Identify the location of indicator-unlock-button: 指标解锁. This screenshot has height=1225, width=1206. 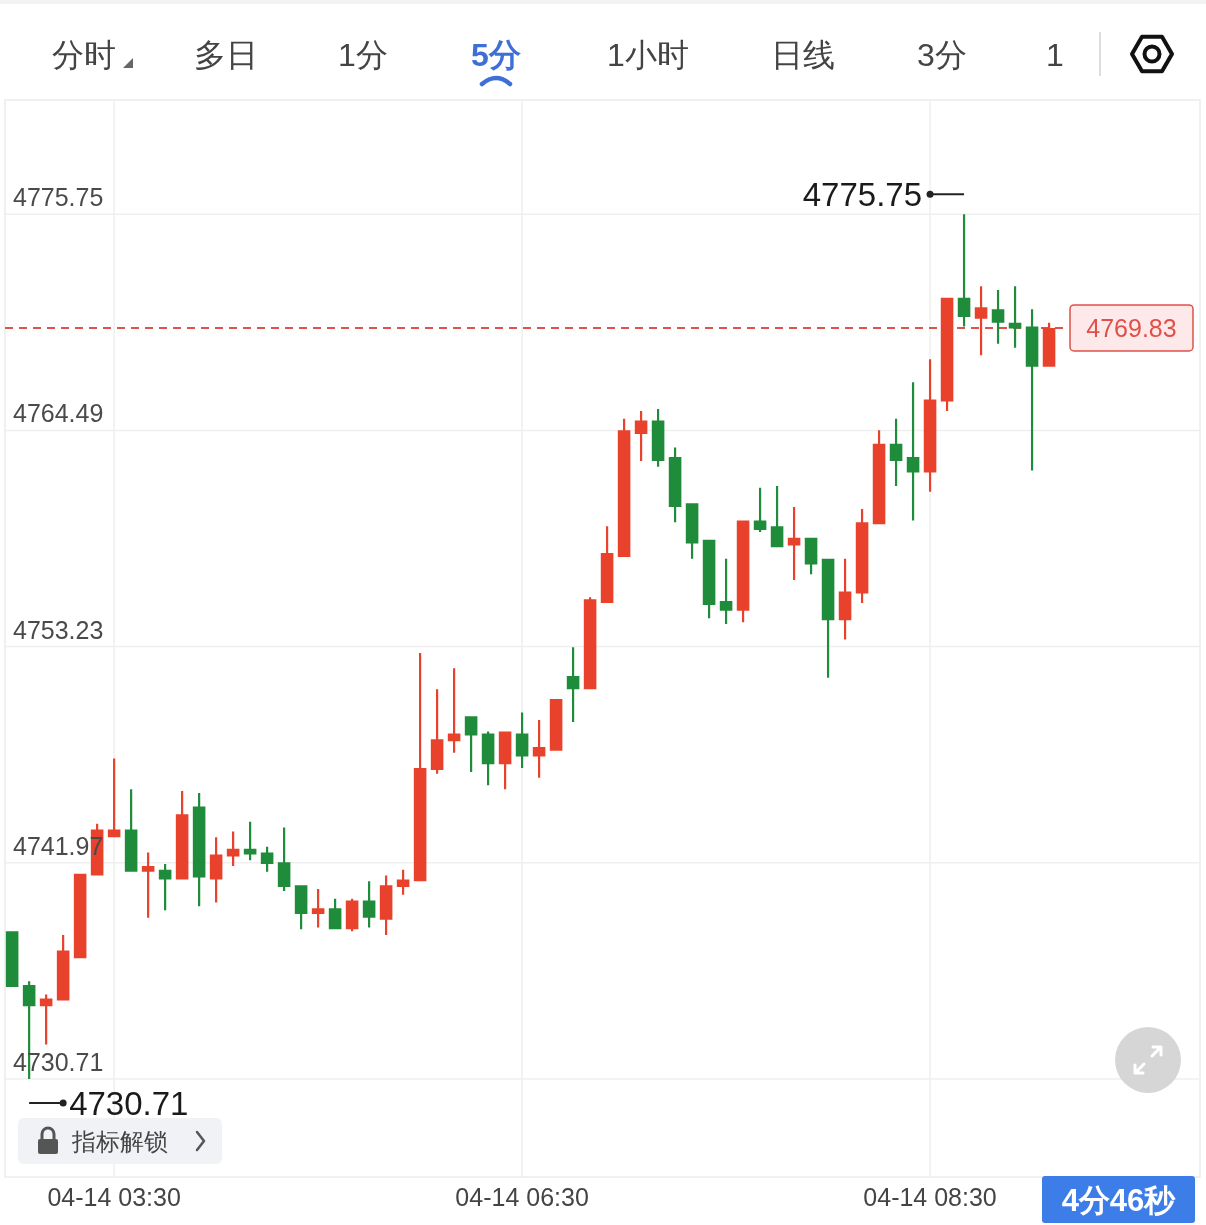
(120, 1141).